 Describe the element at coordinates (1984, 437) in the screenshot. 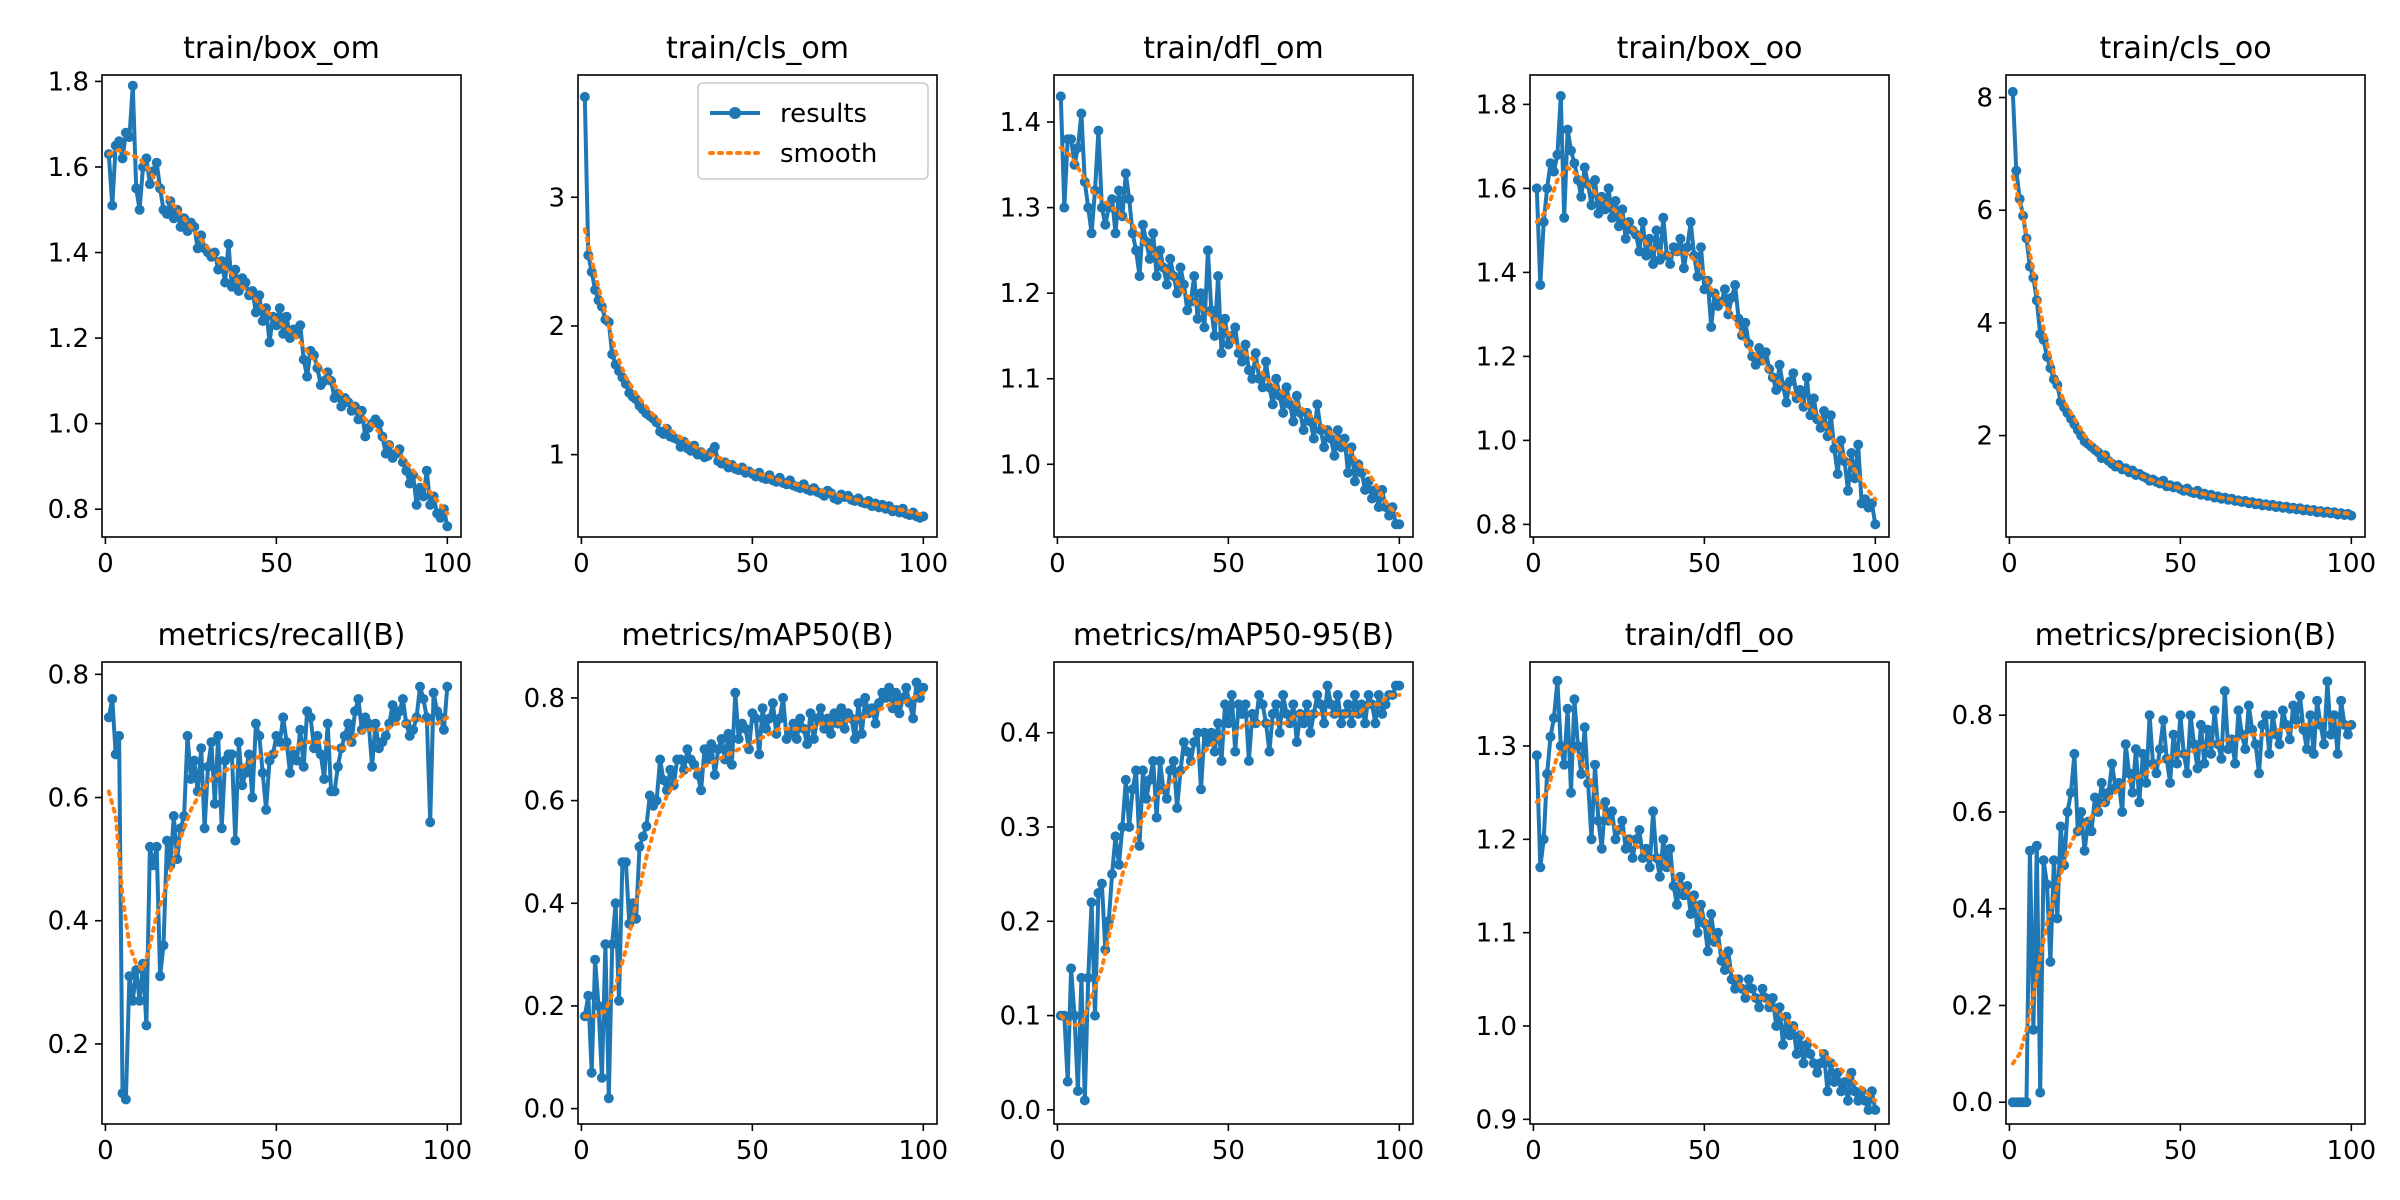

I see `y-tick-label: 2` at that location.